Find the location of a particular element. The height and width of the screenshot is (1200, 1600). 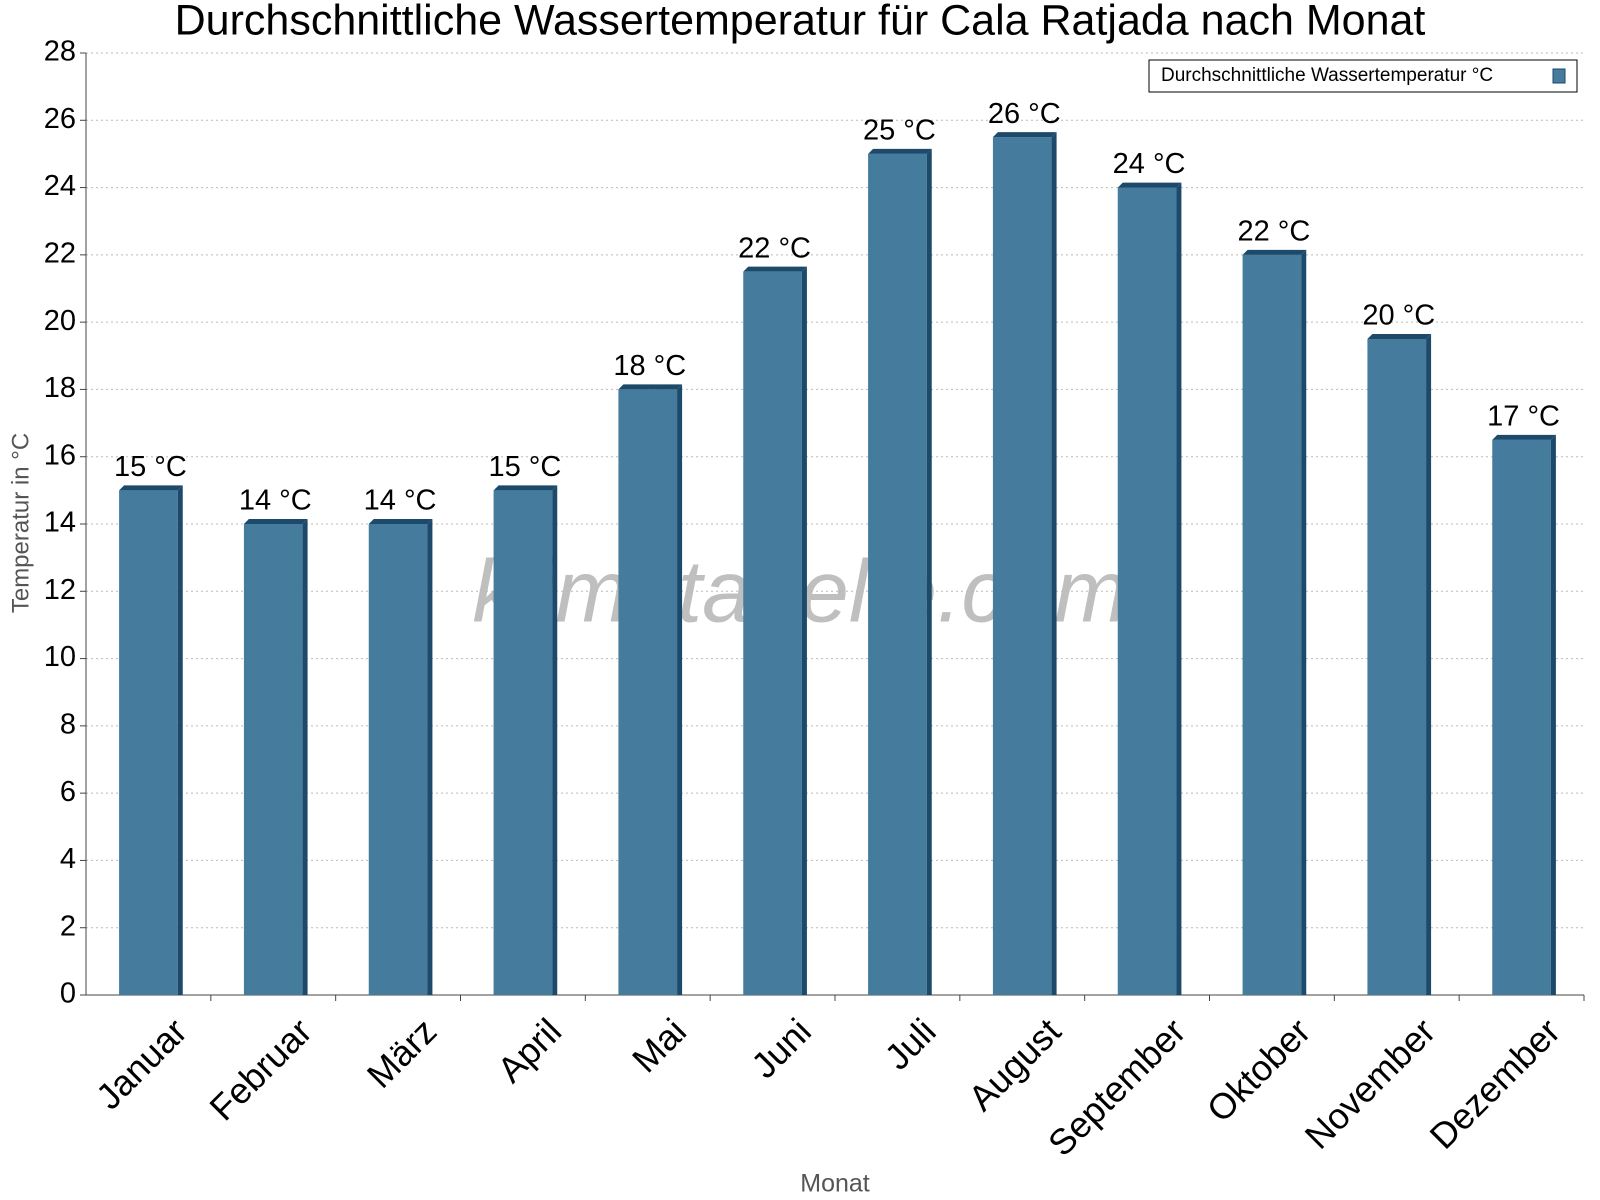

y-tick-label: 18 is located at coordinates (60, 388).